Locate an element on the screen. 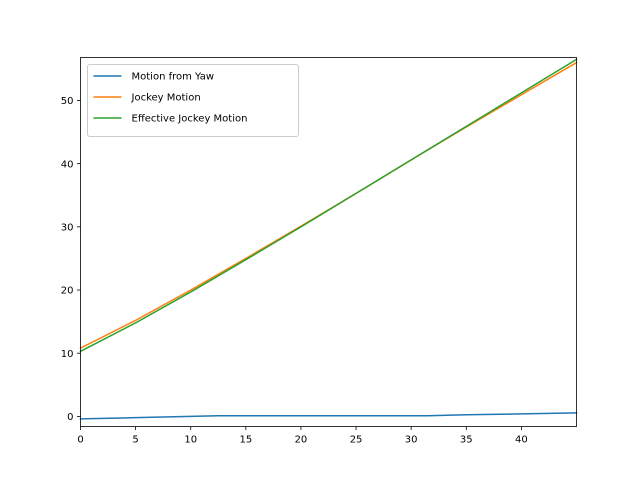 The width and height of the screenshot is (640, 480). x-tick-label: 10 is located at coordinates (190, 440).